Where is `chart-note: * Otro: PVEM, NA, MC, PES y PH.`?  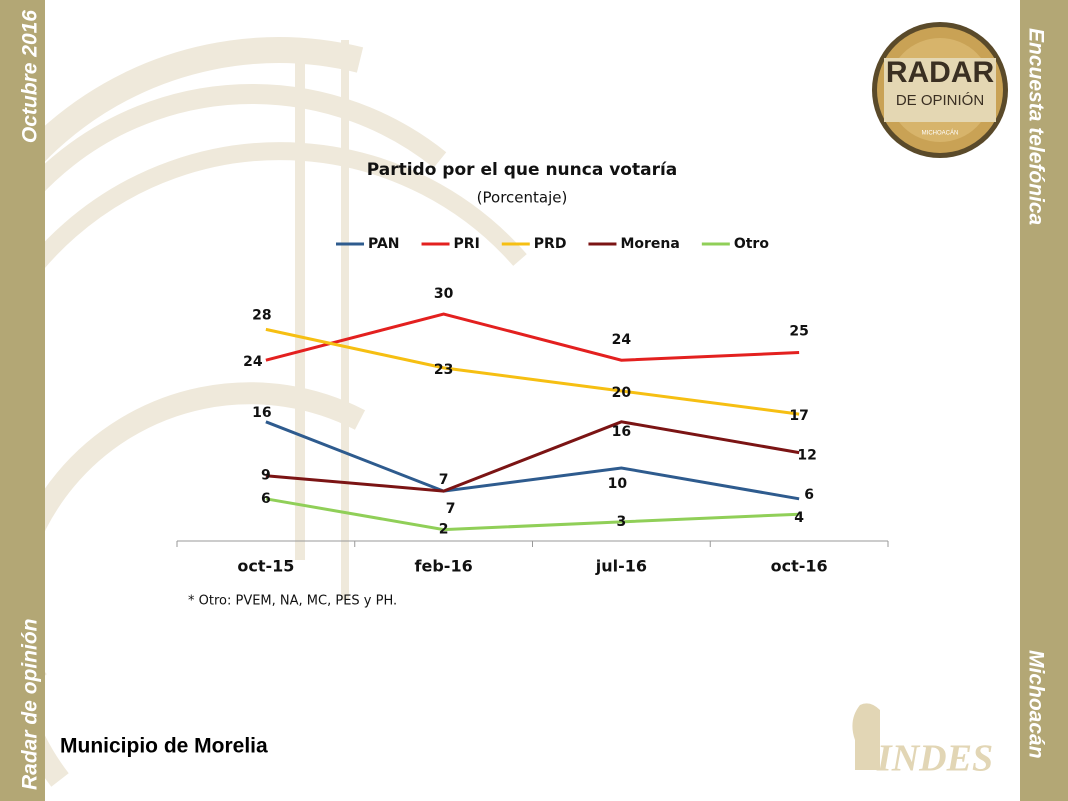 chart-note: * Otro: PVEM, NA, MC, PES y PH. is located at coordinates (292, 601).